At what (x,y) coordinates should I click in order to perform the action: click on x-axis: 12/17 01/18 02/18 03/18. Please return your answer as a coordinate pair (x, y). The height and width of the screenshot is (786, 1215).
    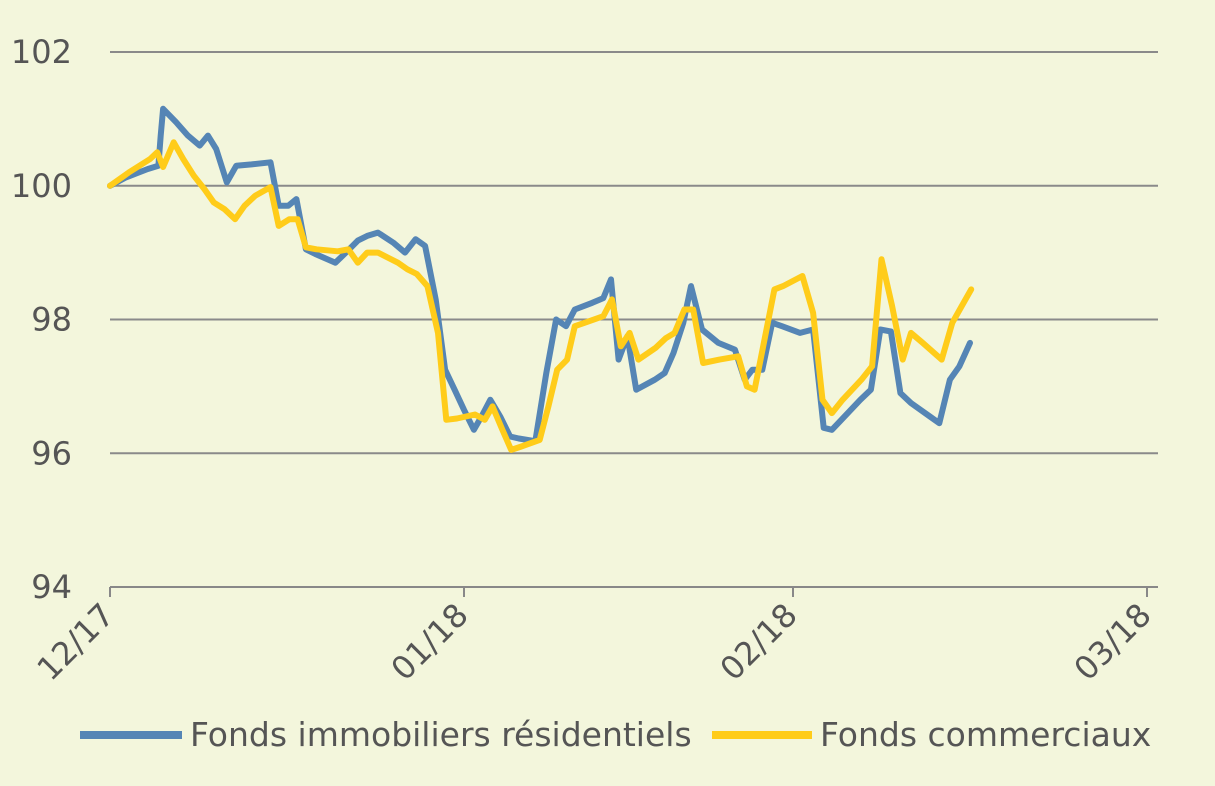
    Looking at the image, I should click on (594, 637).